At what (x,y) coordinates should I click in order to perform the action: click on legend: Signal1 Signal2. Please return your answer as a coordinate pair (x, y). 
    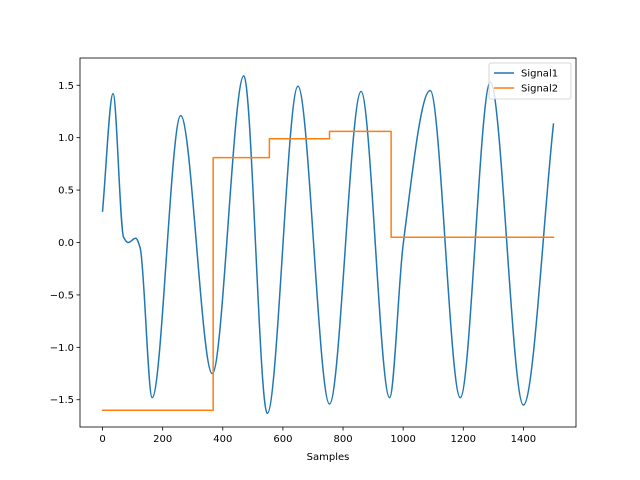
    Looking at the image, I should click on (530, 81).